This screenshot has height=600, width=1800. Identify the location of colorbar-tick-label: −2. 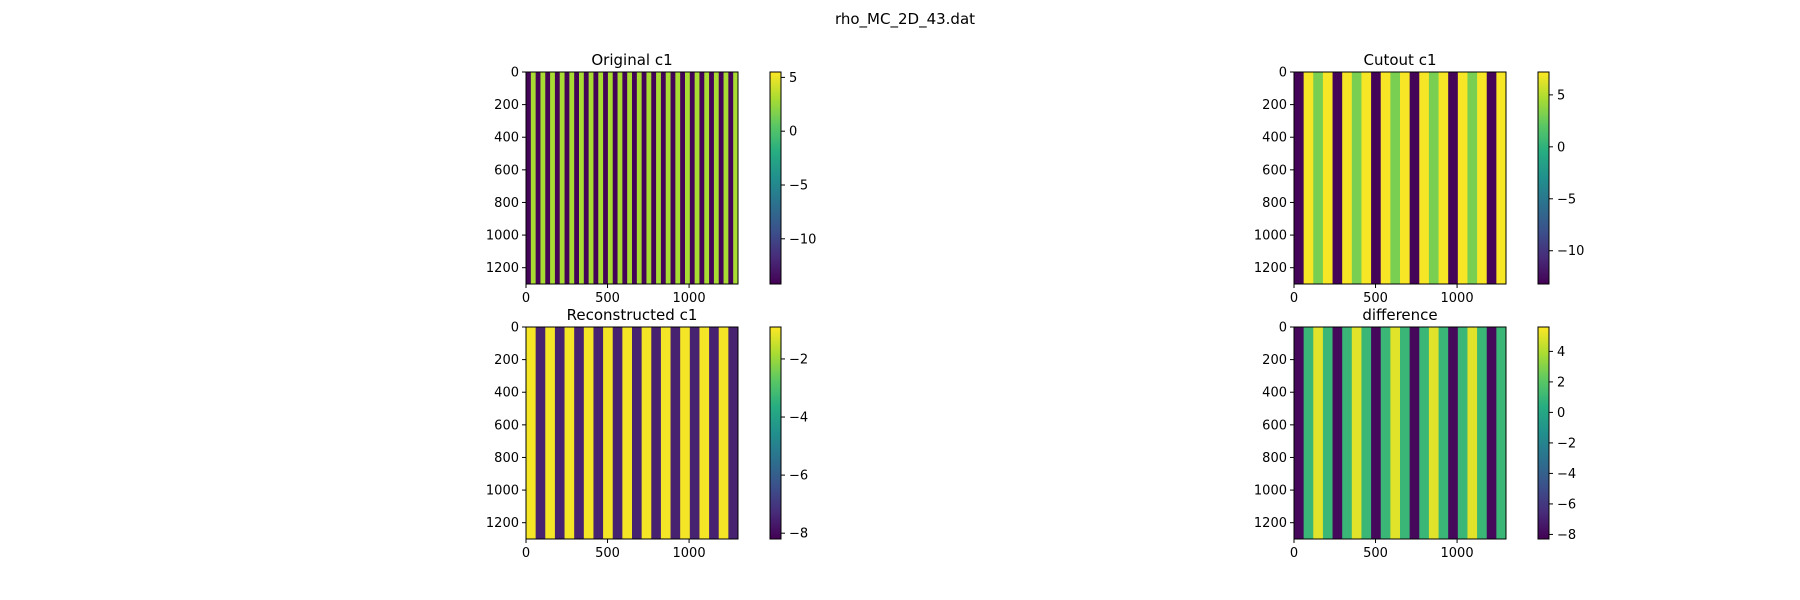
(798, 359).